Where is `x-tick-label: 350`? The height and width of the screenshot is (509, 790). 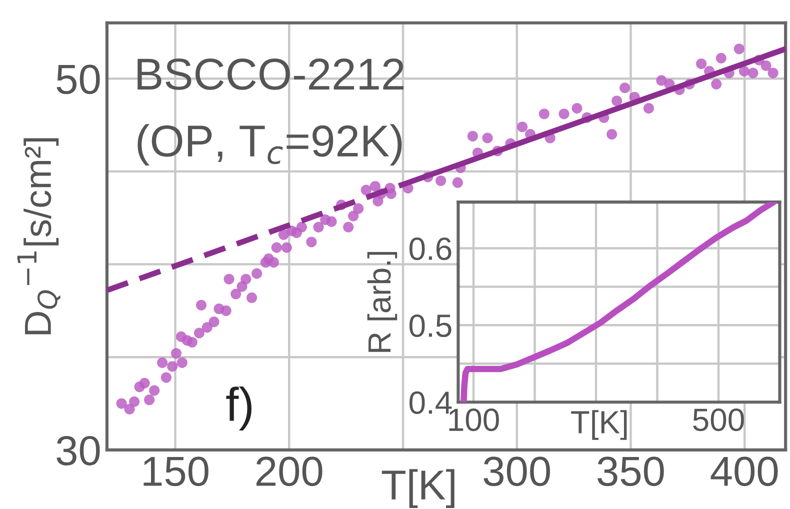
x-tick-label: 350 is located at coordinates (631, 471).